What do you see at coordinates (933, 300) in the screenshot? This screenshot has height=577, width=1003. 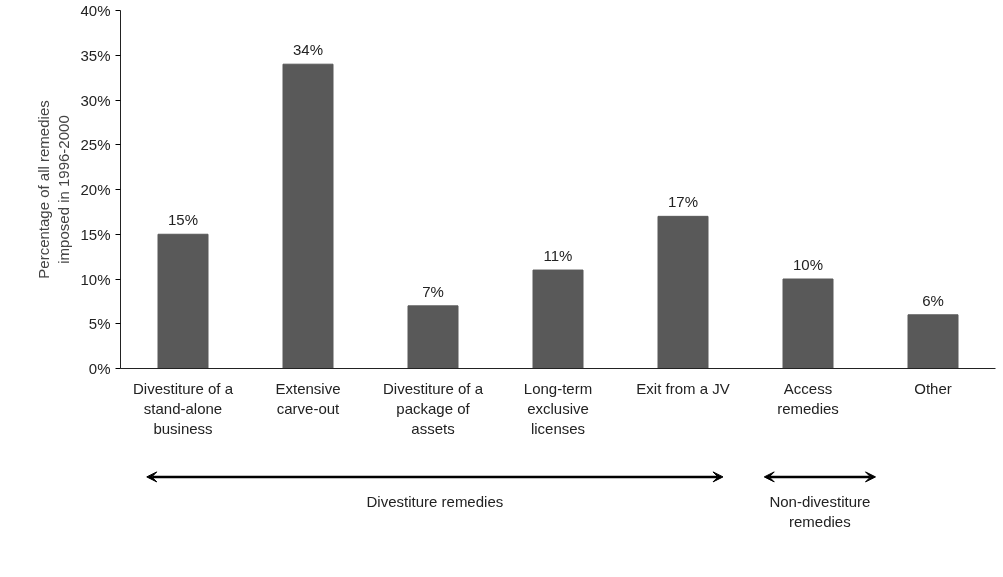 I see `data-label: 6%` at bounding box center [933, 300].